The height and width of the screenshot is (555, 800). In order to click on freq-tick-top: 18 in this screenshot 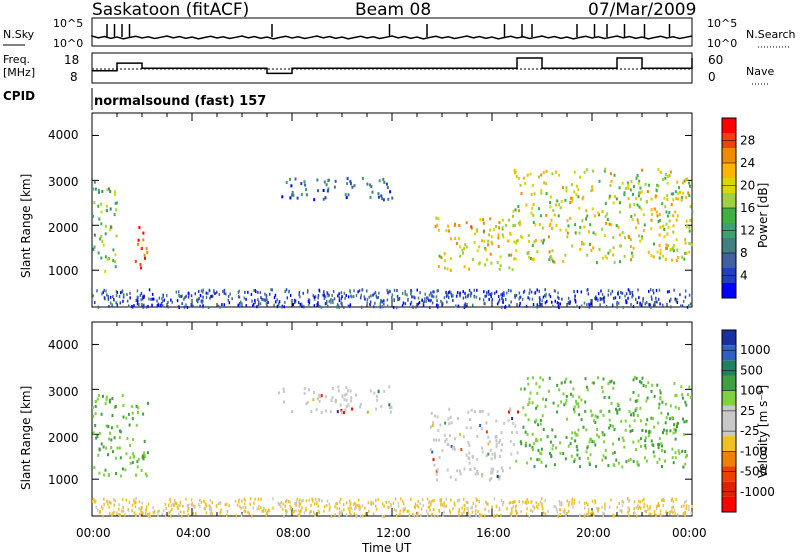, I will do `click(72, 60)`.